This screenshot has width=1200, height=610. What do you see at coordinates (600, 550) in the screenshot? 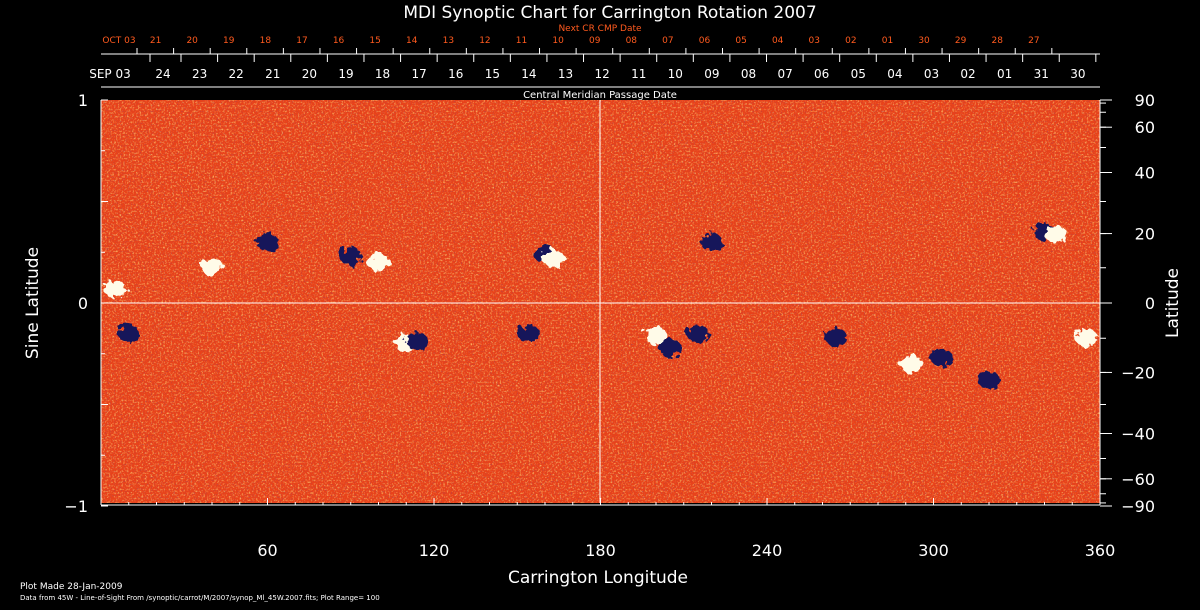
I see `x-tick-label: 180` at bounding box center [600, 550].